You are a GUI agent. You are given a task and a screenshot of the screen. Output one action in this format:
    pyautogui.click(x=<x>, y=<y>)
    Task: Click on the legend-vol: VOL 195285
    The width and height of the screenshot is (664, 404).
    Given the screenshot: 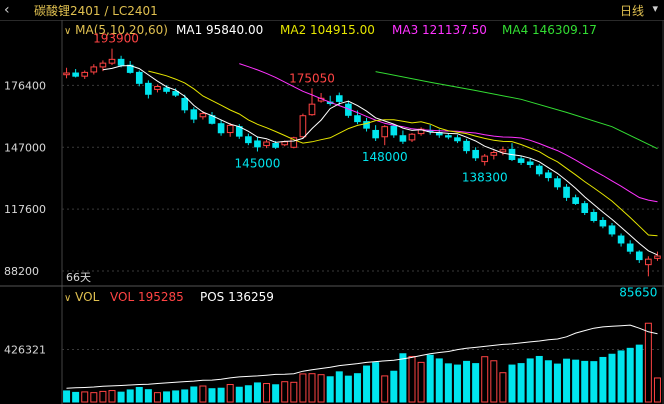 What is the action you would take?
    pyautogui.click(x=147, y=297)
    